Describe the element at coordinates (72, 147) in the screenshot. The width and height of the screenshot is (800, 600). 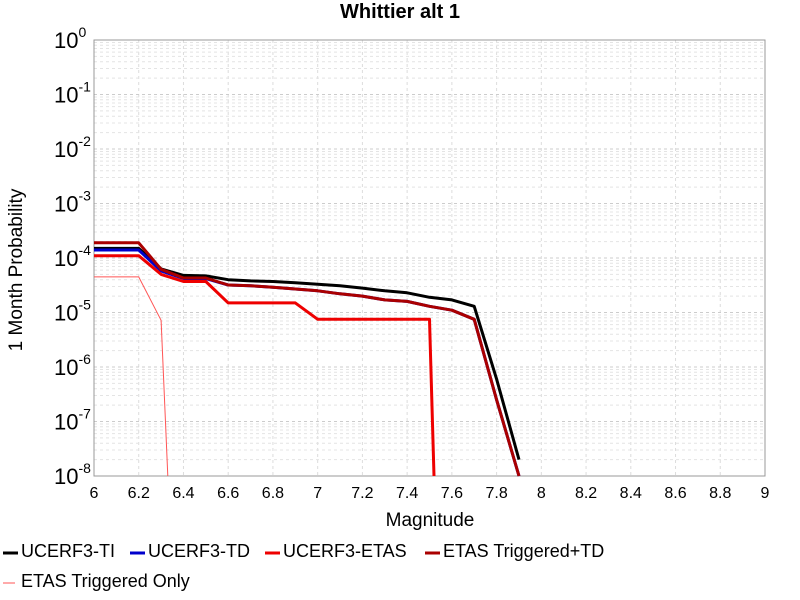
I see `y-tick-label: 10⁻²` at that location.